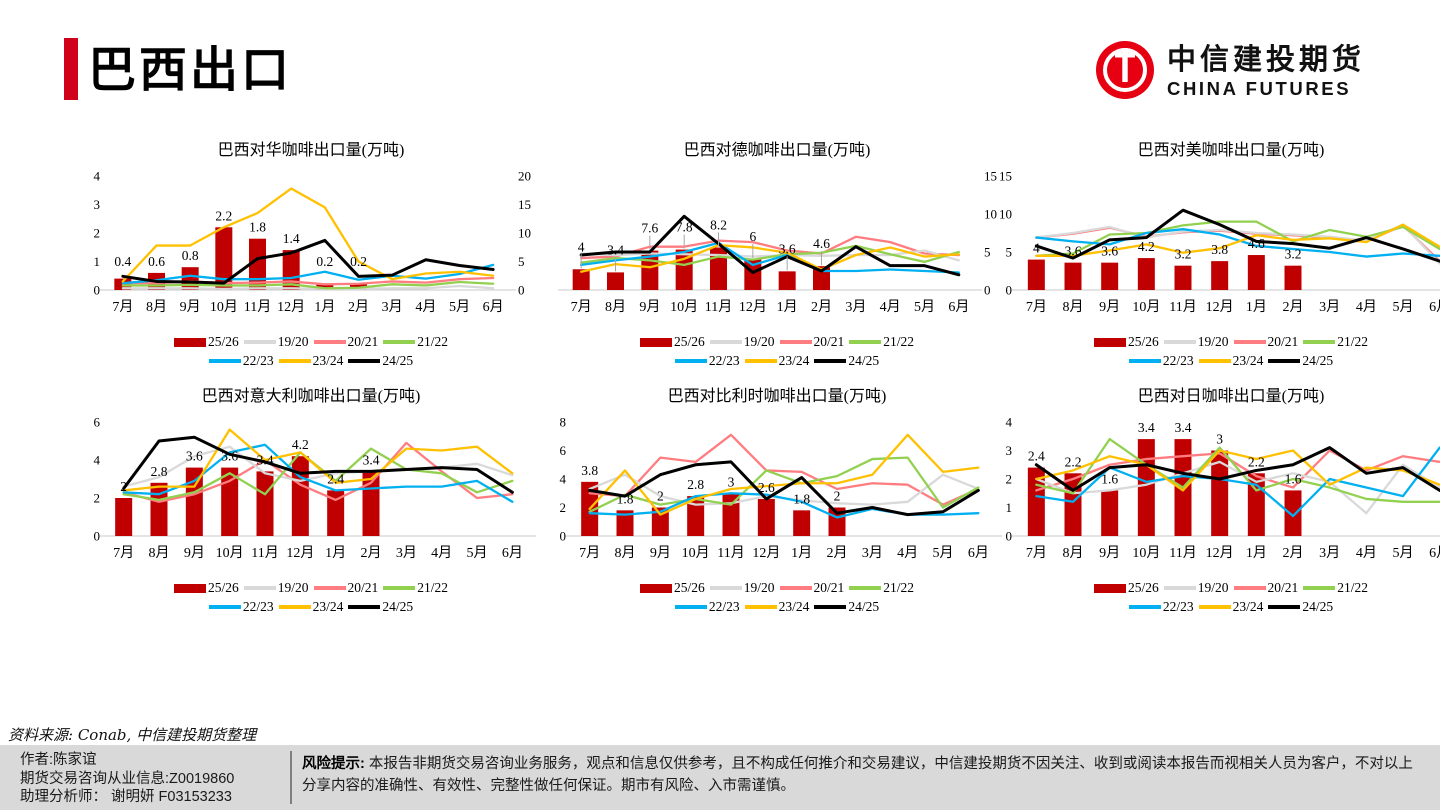 This screenshot has width=1440, height=810. What do you see at coordinates (71, 69) in the screenshot?
I see `title-accent-bar` at bounding box center [71, 69].